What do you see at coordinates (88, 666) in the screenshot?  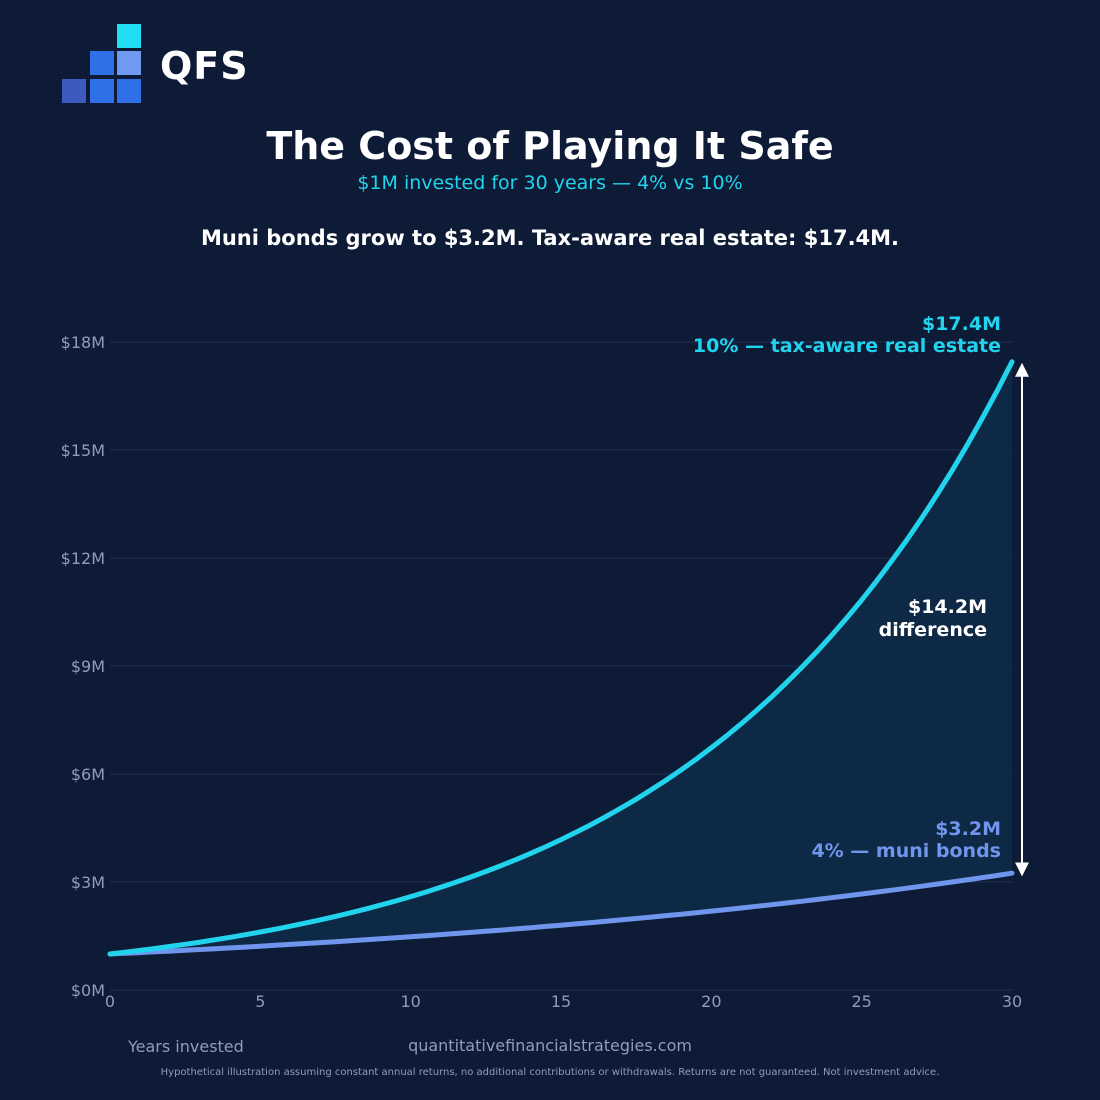 I see `y-tick-label: $9M` at bounding box center [88, 666].